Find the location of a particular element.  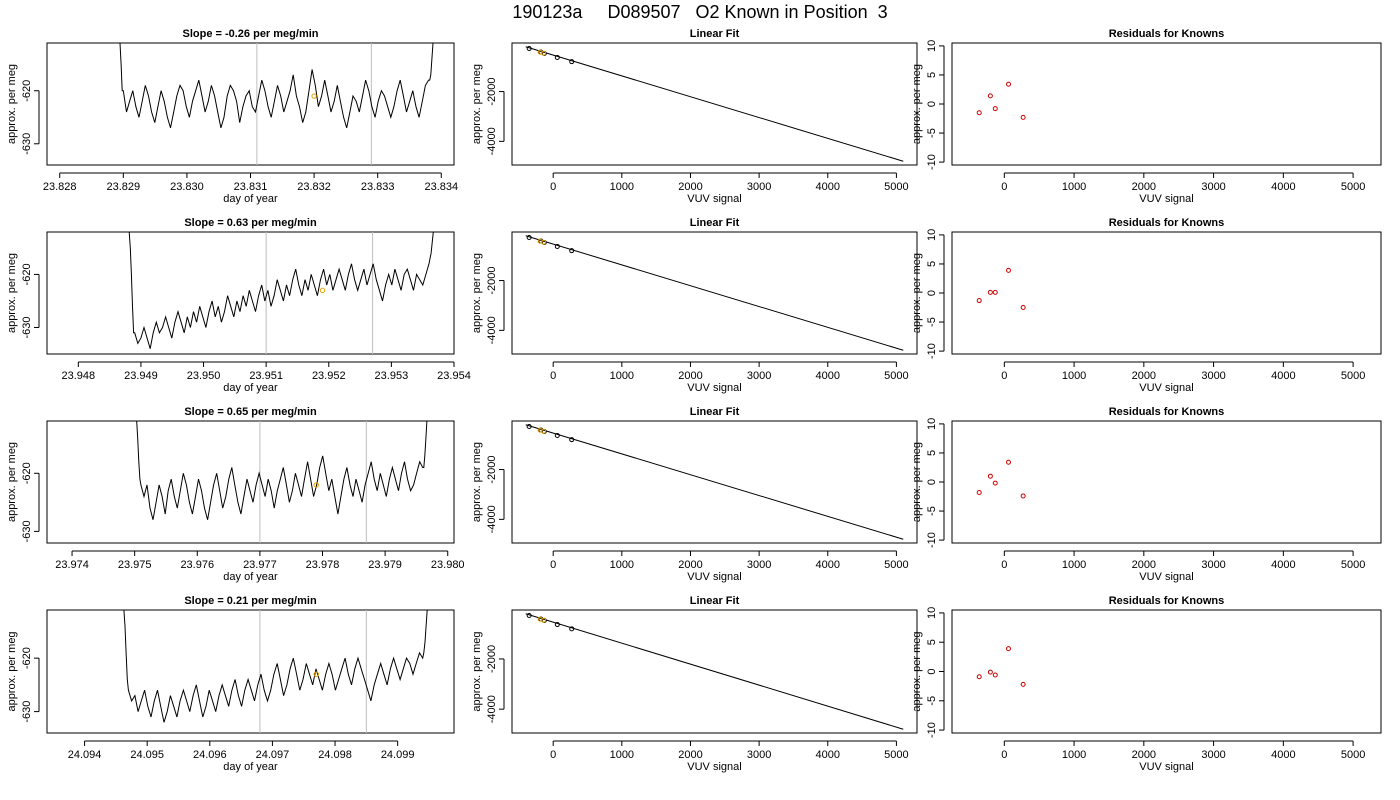

data-trace is located at coordinates (281, 290).